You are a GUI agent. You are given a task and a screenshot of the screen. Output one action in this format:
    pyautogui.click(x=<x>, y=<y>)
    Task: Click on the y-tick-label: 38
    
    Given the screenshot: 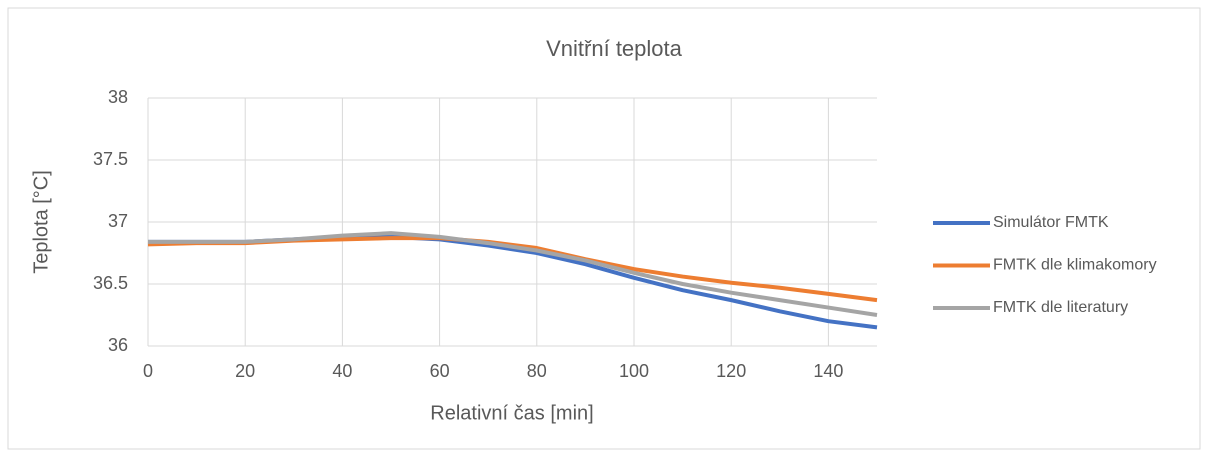 What is the action you would take?
    pyautogui.click(x=118, y=97)
    